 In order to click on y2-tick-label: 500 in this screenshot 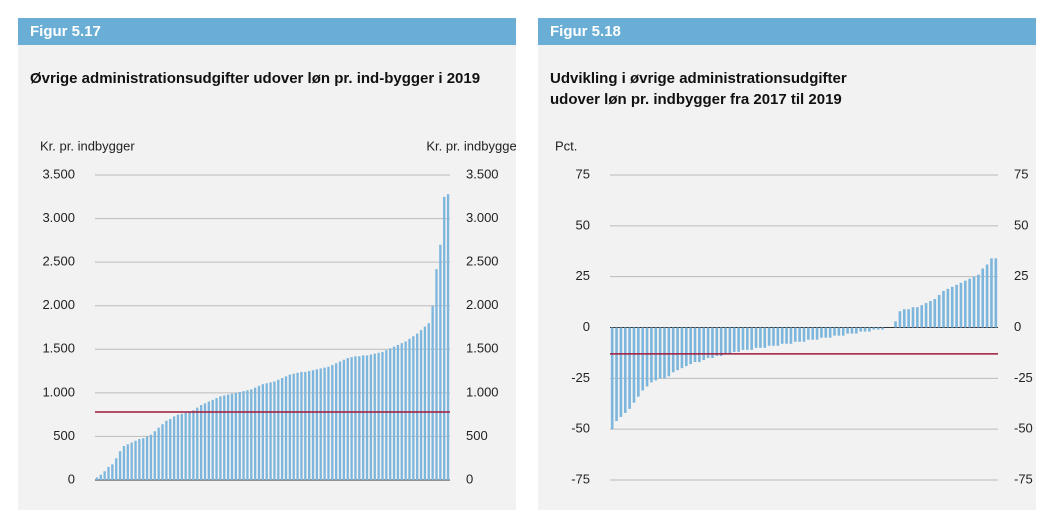, I will do `click(477, 435)`.